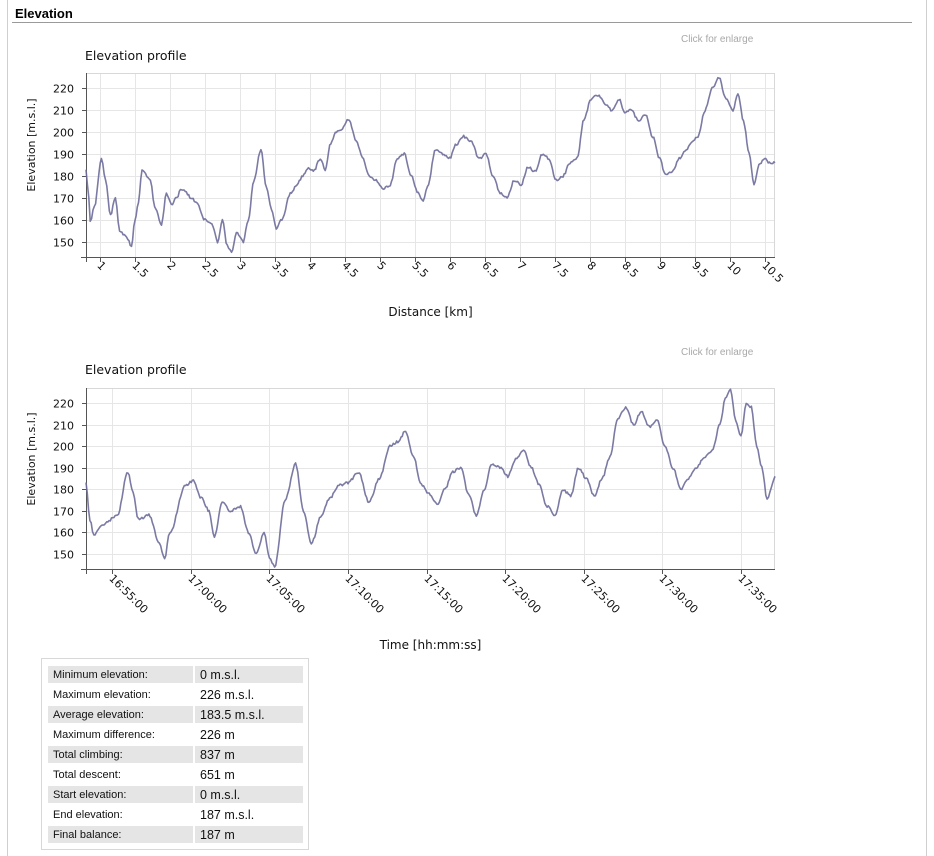  What do you see at coordinates (757, 594) in the screenshot?
I see `x-tick-label: 17:35:00` at bounding box center [757, 594].